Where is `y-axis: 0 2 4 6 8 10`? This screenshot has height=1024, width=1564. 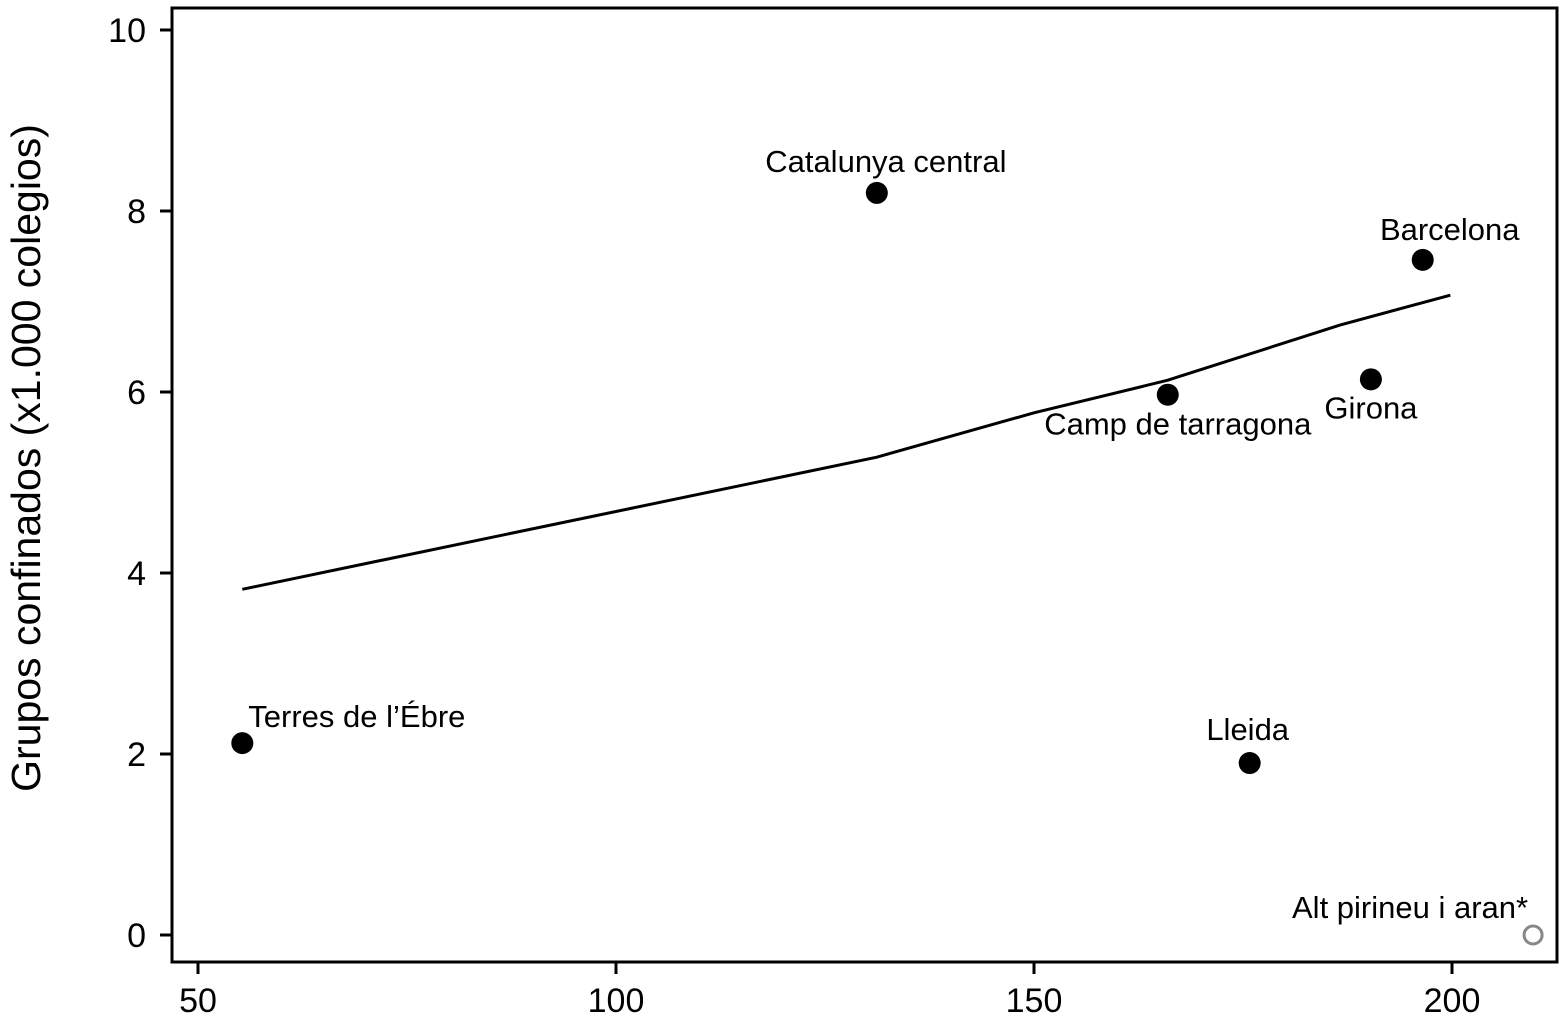
y-axis: 0 2 4 6 8 10 is located at coordinates (140, 483).